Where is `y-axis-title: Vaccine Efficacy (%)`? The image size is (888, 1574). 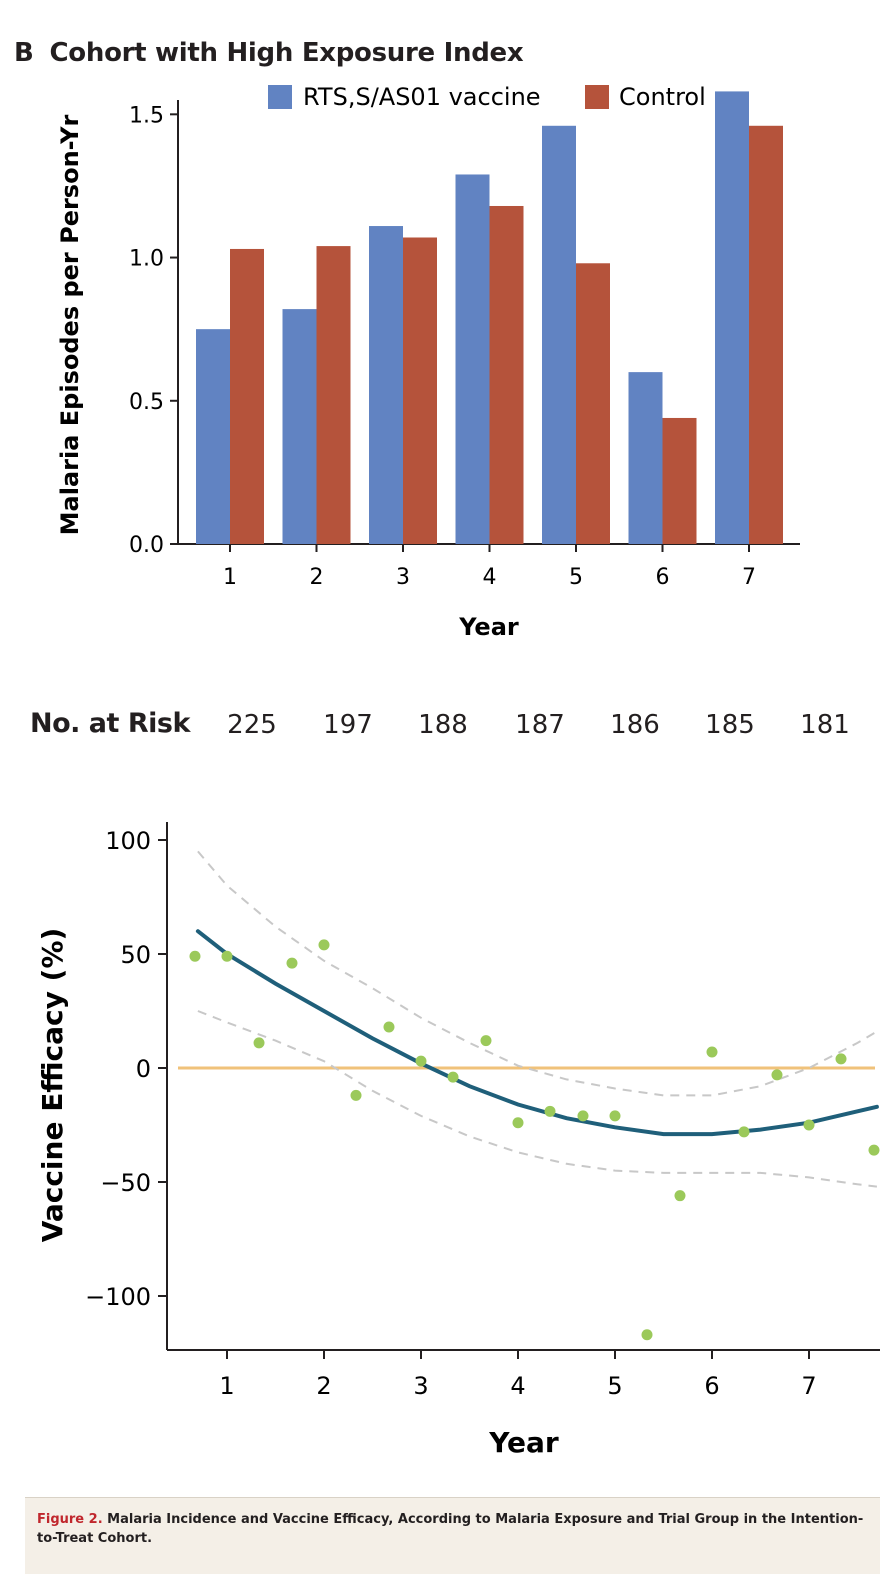
y-axis-title: Vaccine Efficacy (%) is located at coordinates (52, 1085).